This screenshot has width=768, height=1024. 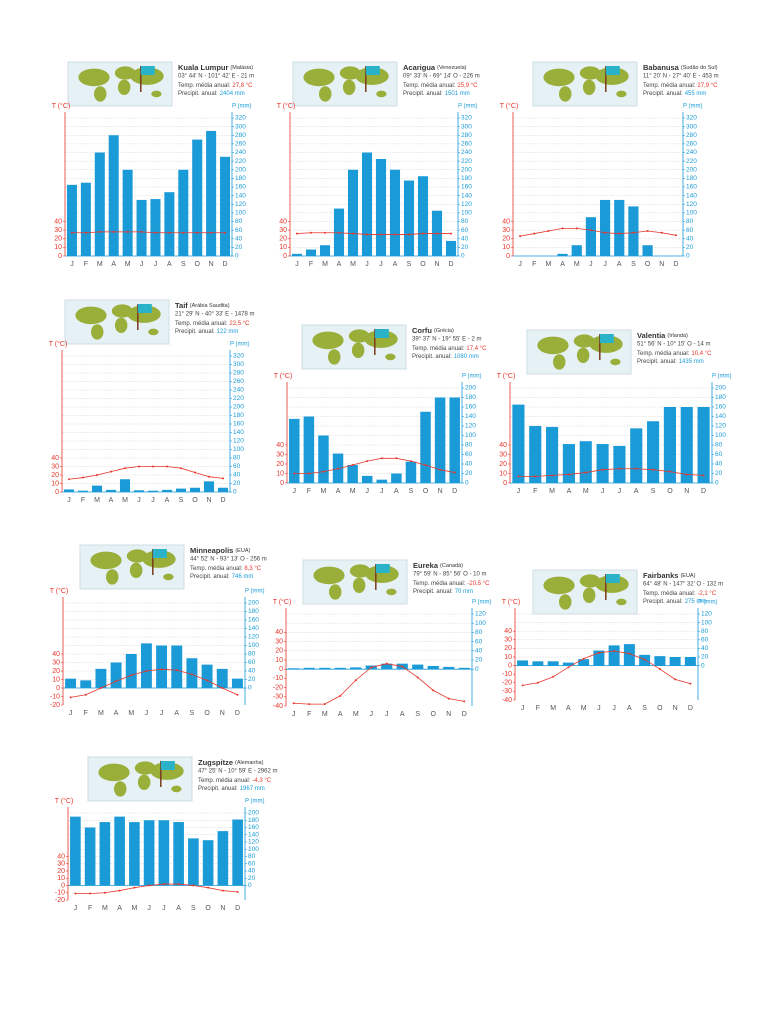 I want to click on temp-info: Temp. média anual: -20,5 °C, so click(x=451, y=584).